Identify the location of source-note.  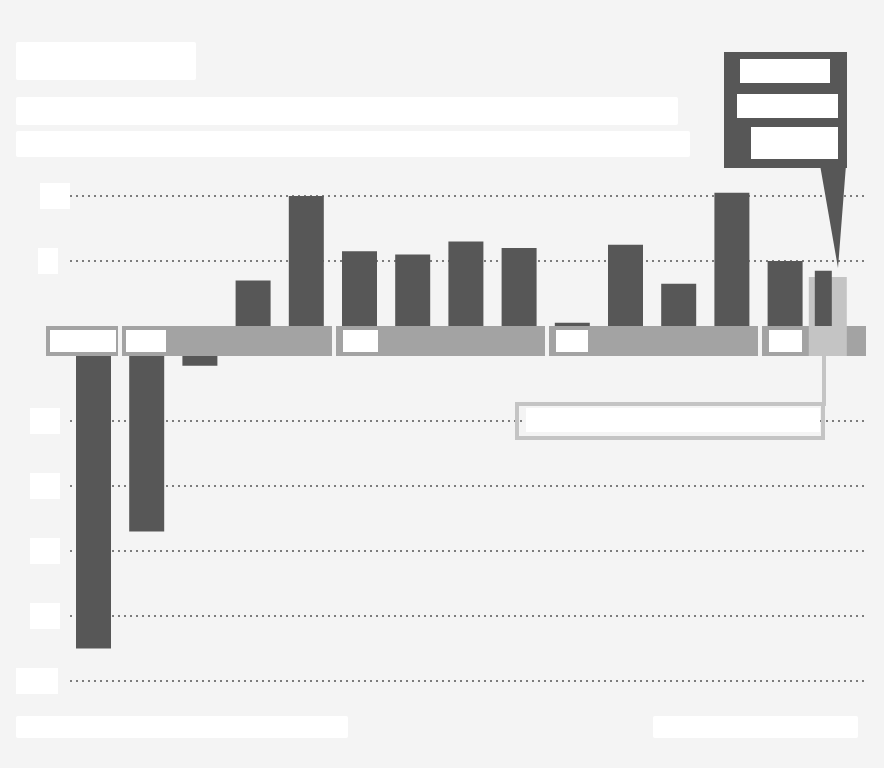
(182, 727).